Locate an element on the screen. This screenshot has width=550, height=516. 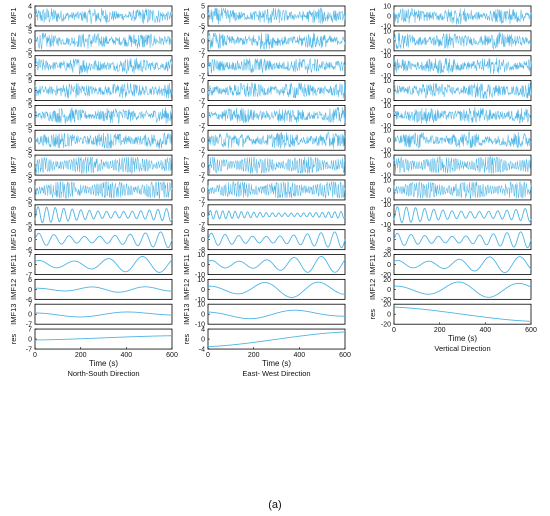
panel-imf3: -5 0 5 IMF3 is located at coordinates (91, 66).